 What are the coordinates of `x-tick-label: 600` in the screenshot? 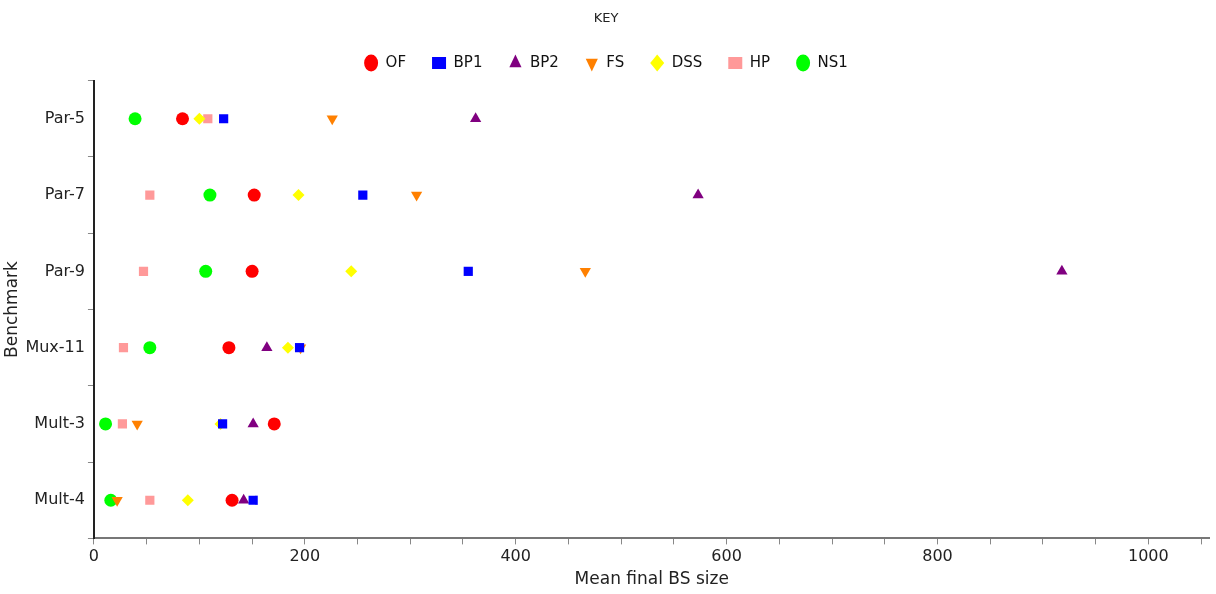 It's located at (726, 556).